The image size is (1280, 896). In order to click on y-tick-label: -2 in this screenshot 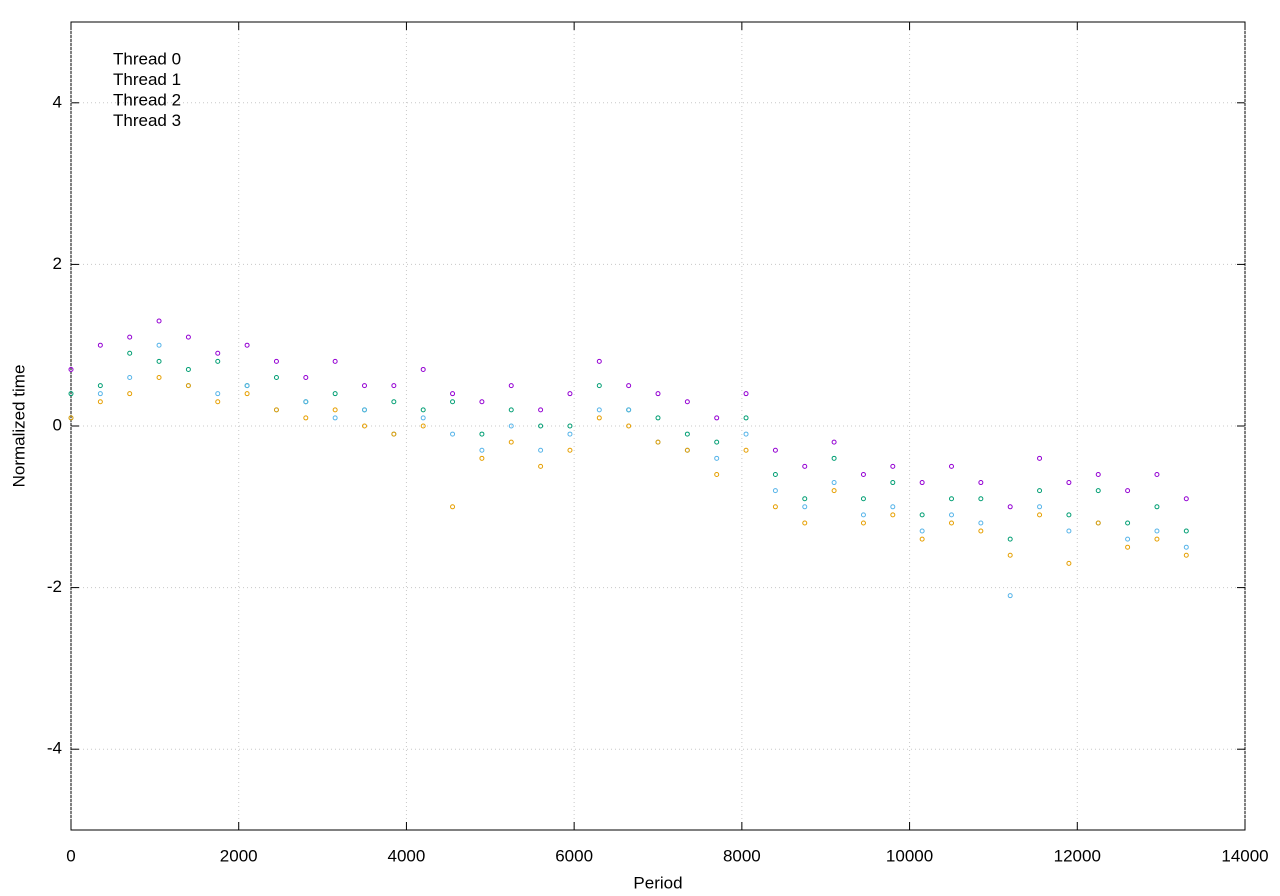, I will do `click(54, 586)`.